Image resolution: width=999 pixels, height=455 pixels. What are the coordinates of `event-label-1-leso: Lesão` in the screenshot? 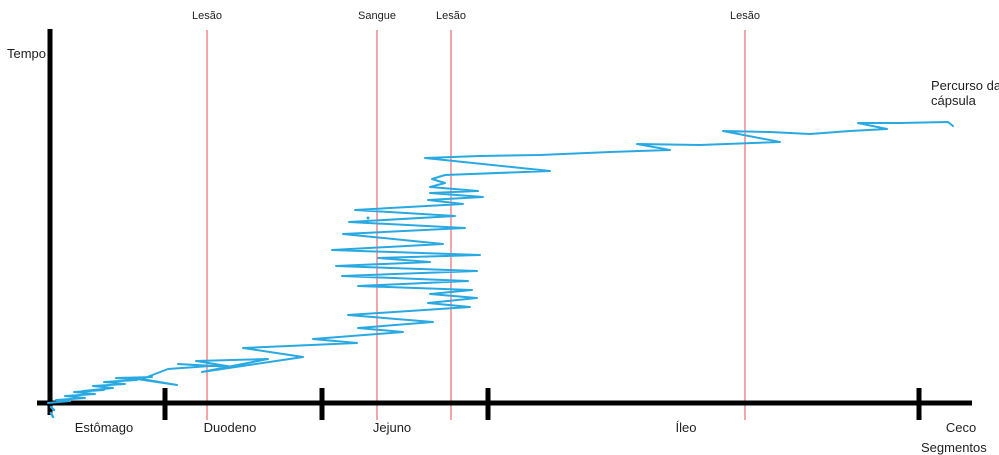 It's located at (207, 16).